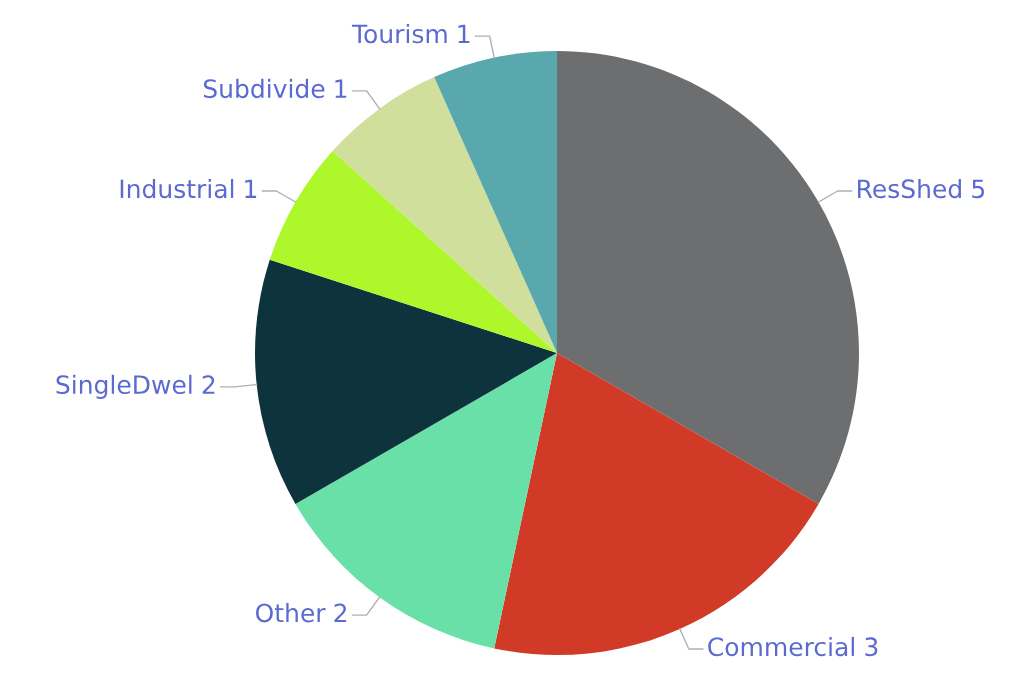  Describe the element at coordinates (290, 613) in the screenshot. I see `slice-label: Other` at that location.